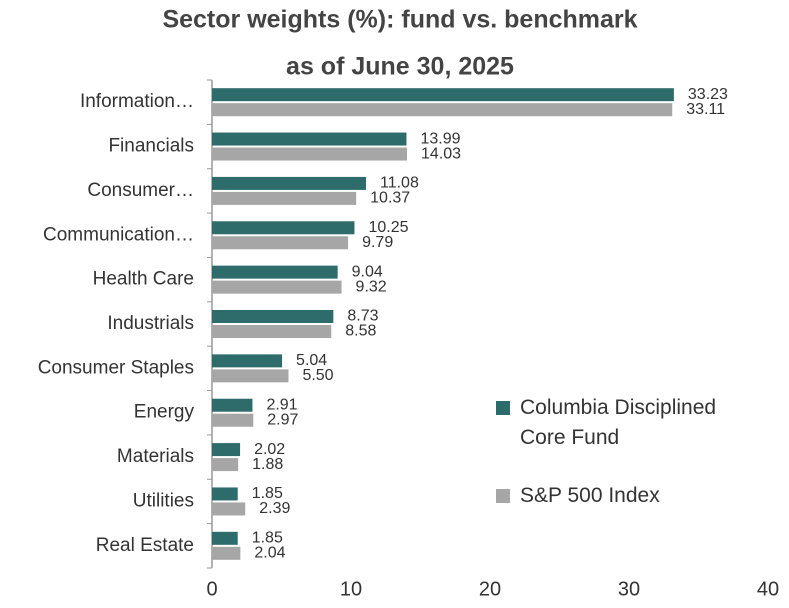 This screenshot has height=608, width=789. I want to click on value-label: 13.99, so click(440, 138).